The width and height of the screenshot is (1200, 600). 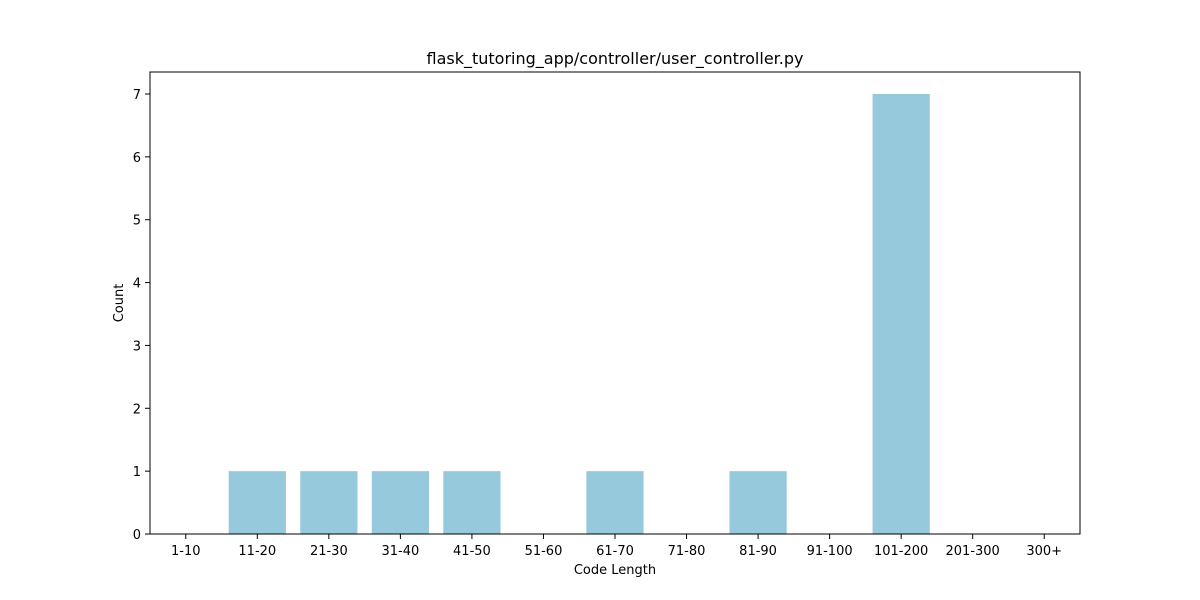 What do you see at coordinates (137, 95) in the screenshot?
I see `y-tick-label: 7` at bounding box center [137, 95].